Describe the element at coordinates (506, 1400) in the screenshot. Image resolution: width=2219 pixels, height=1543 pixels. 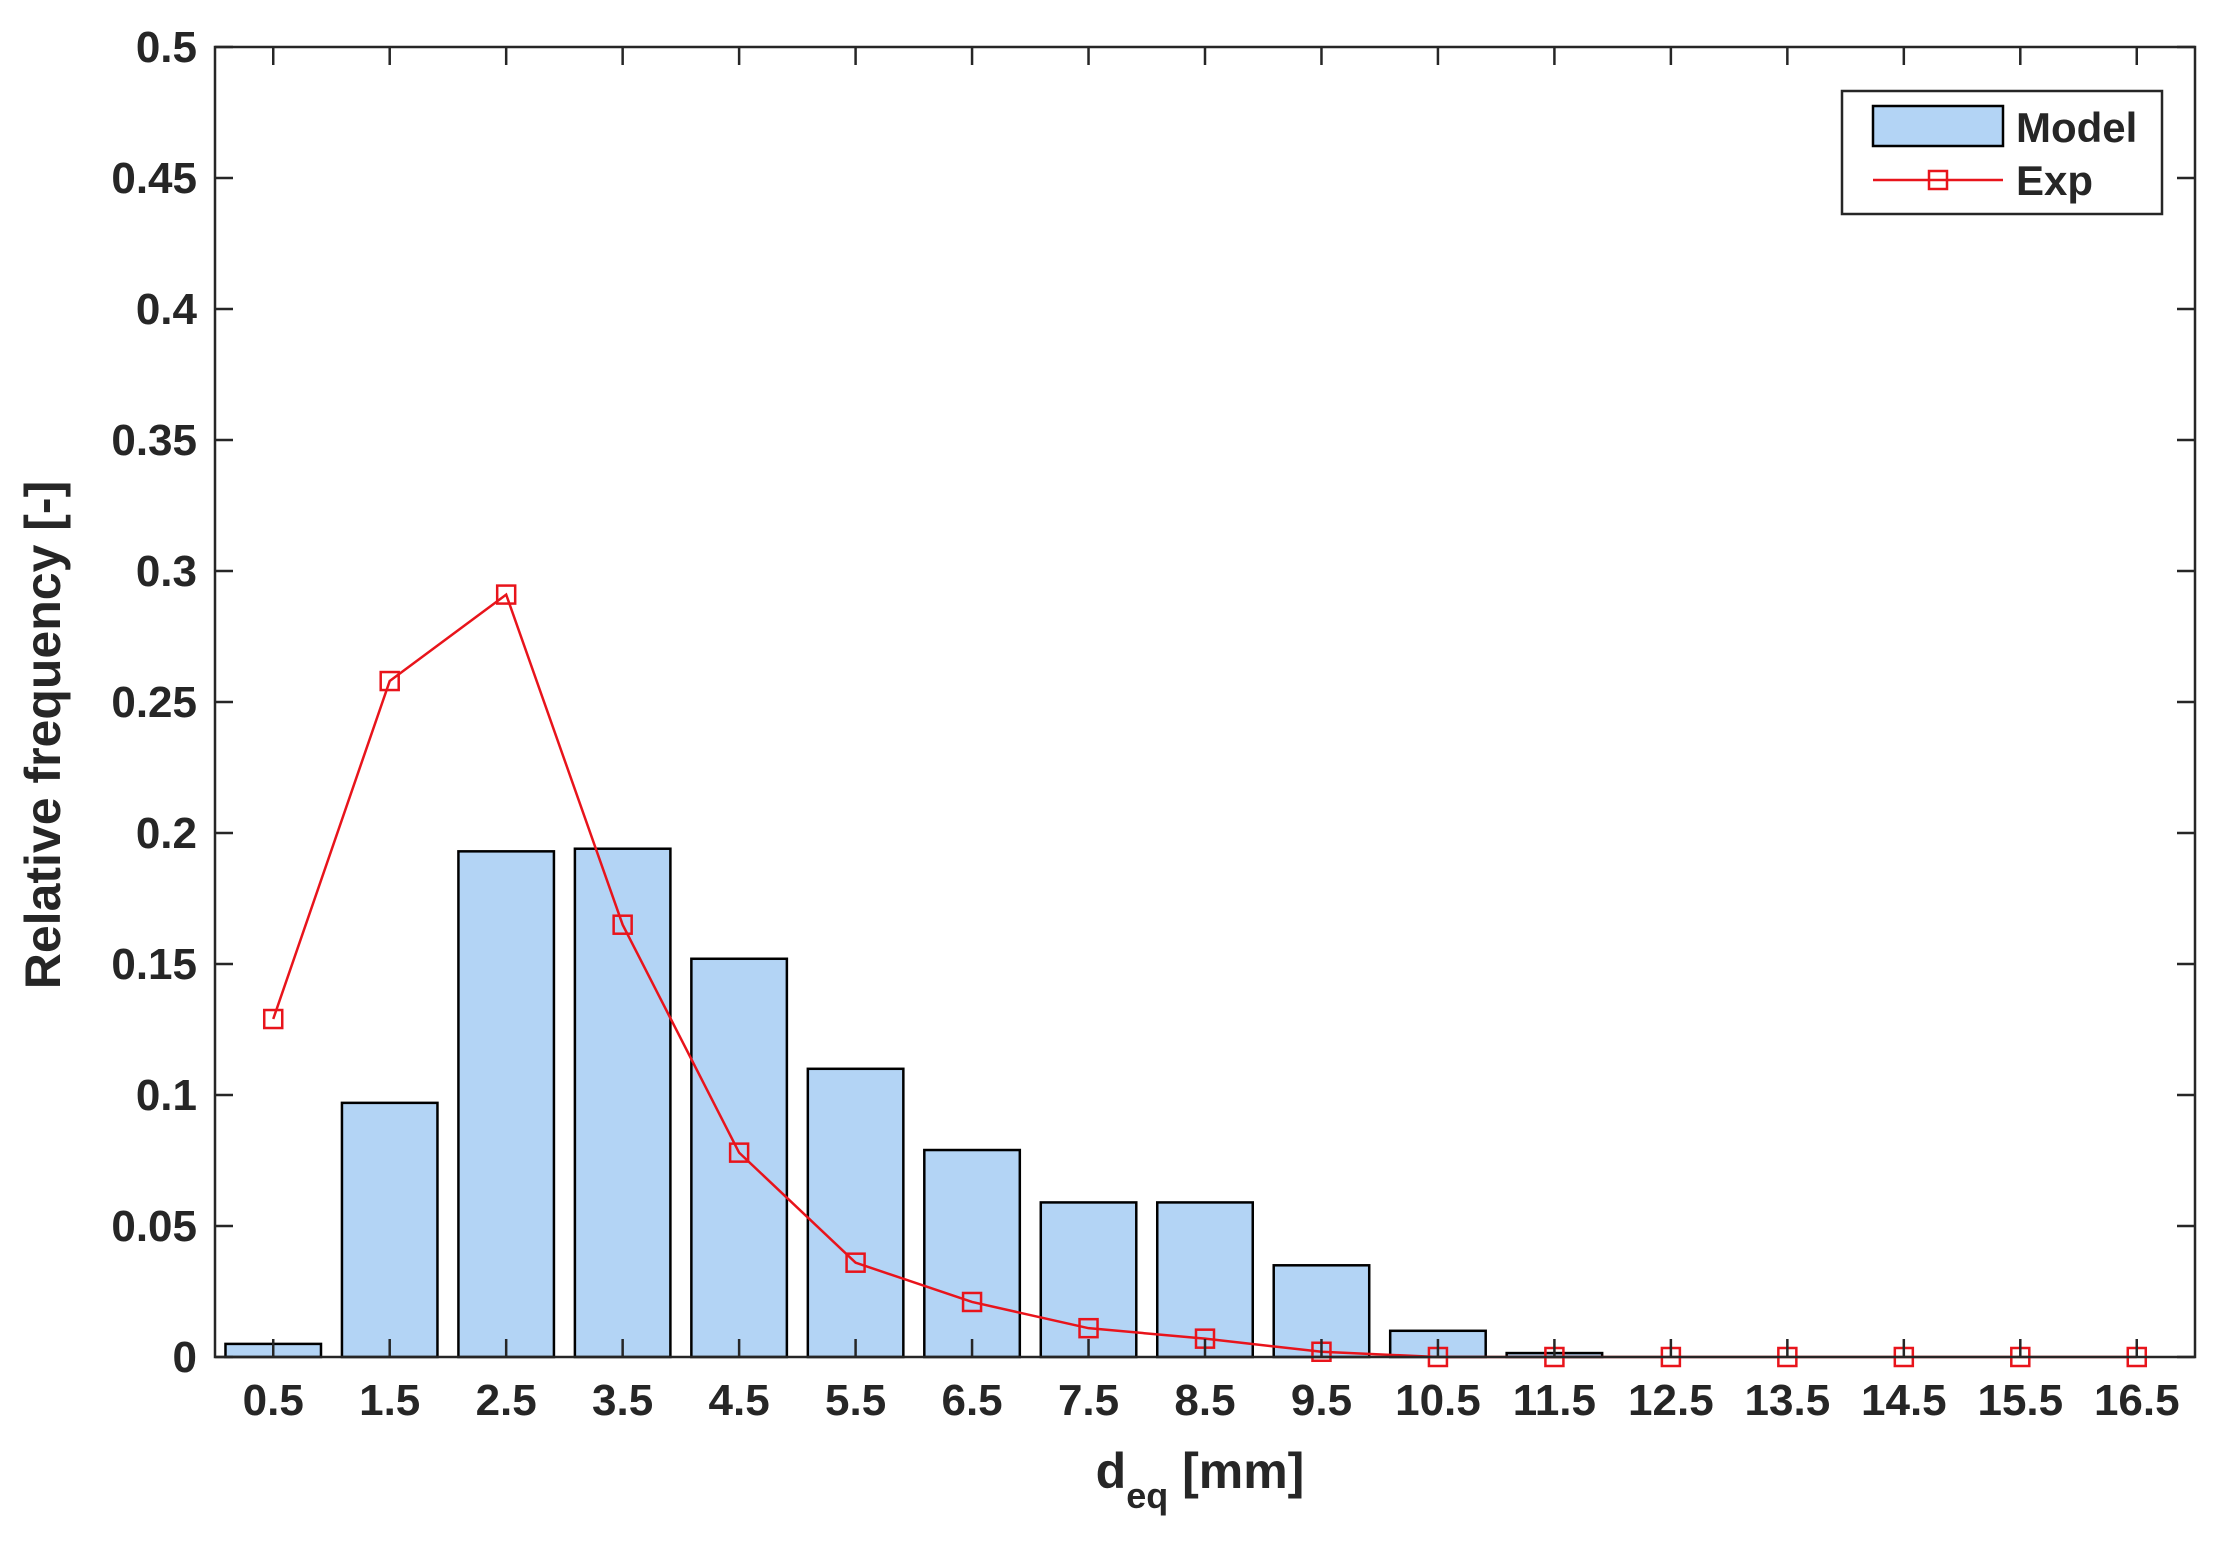
I see `x-tick-label-2.5: 2.5` at that location.